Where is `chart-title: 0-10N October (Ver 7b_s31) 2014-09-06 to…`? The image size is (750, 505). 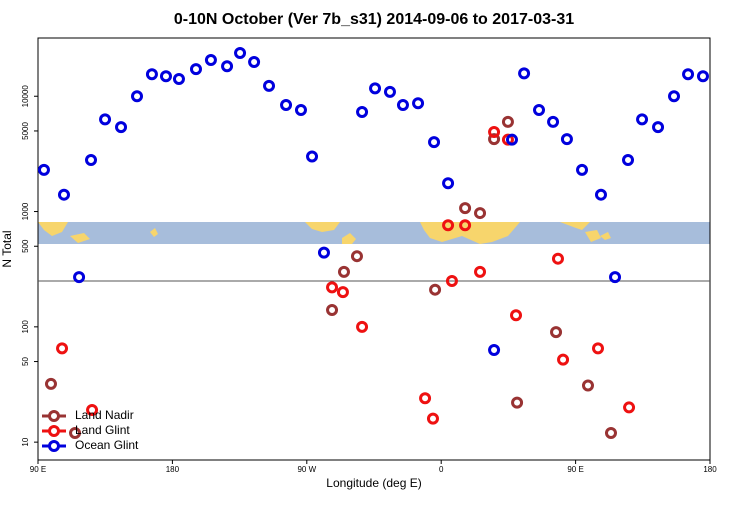
chart-title: 0-10N October (Ver 7b_s31) 2014-09-06 to… is located at coordinates (374, 19).